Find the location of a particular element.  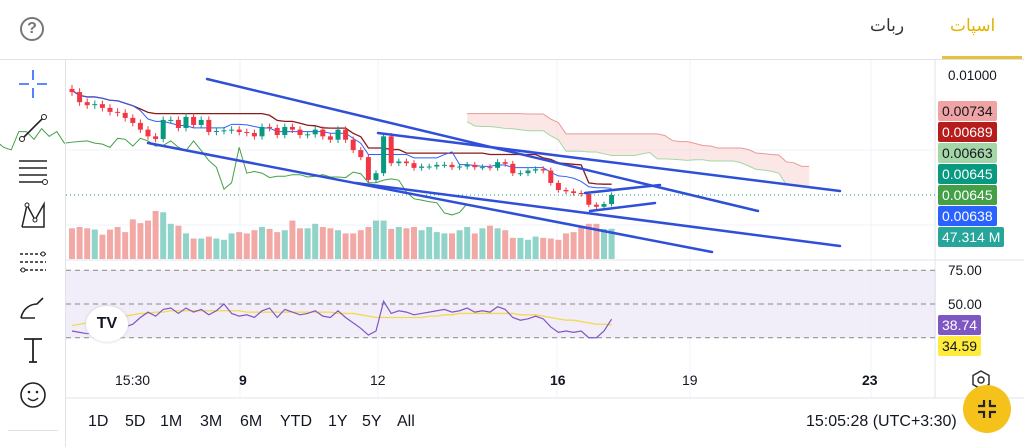

tab-robot: ربات is located at coordinates (887, 25).